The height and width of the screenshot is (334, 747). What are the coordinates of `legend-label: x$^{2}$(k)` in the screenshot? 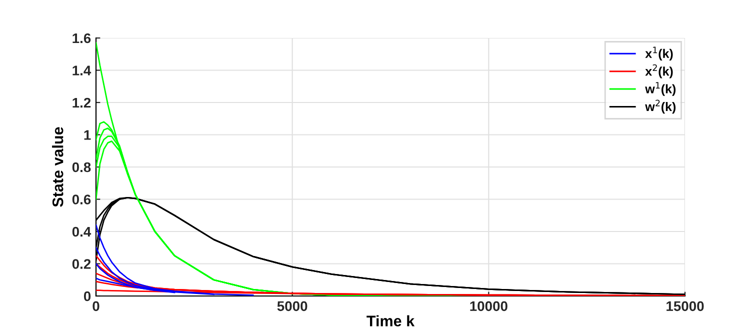 It's located at (659, 71).